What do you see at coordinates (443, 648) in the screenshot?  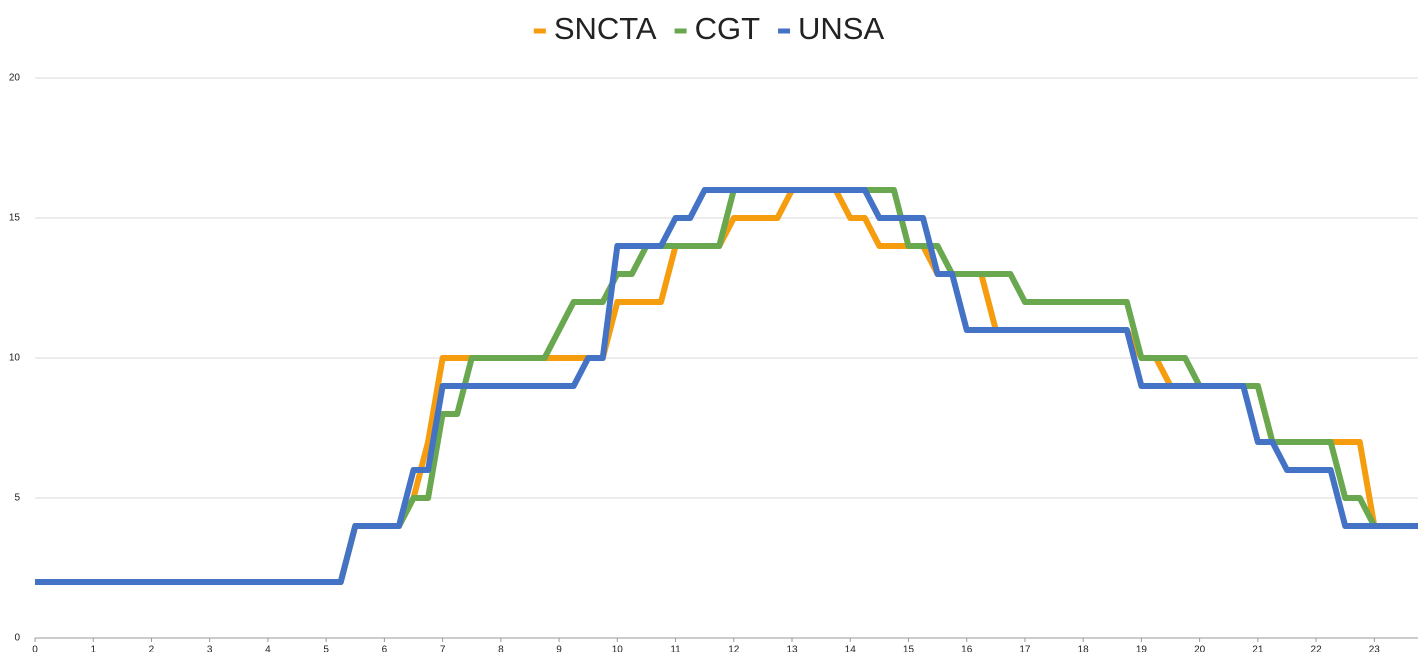 I see `x-tick-label: 7` at bounding box center [443, 648].